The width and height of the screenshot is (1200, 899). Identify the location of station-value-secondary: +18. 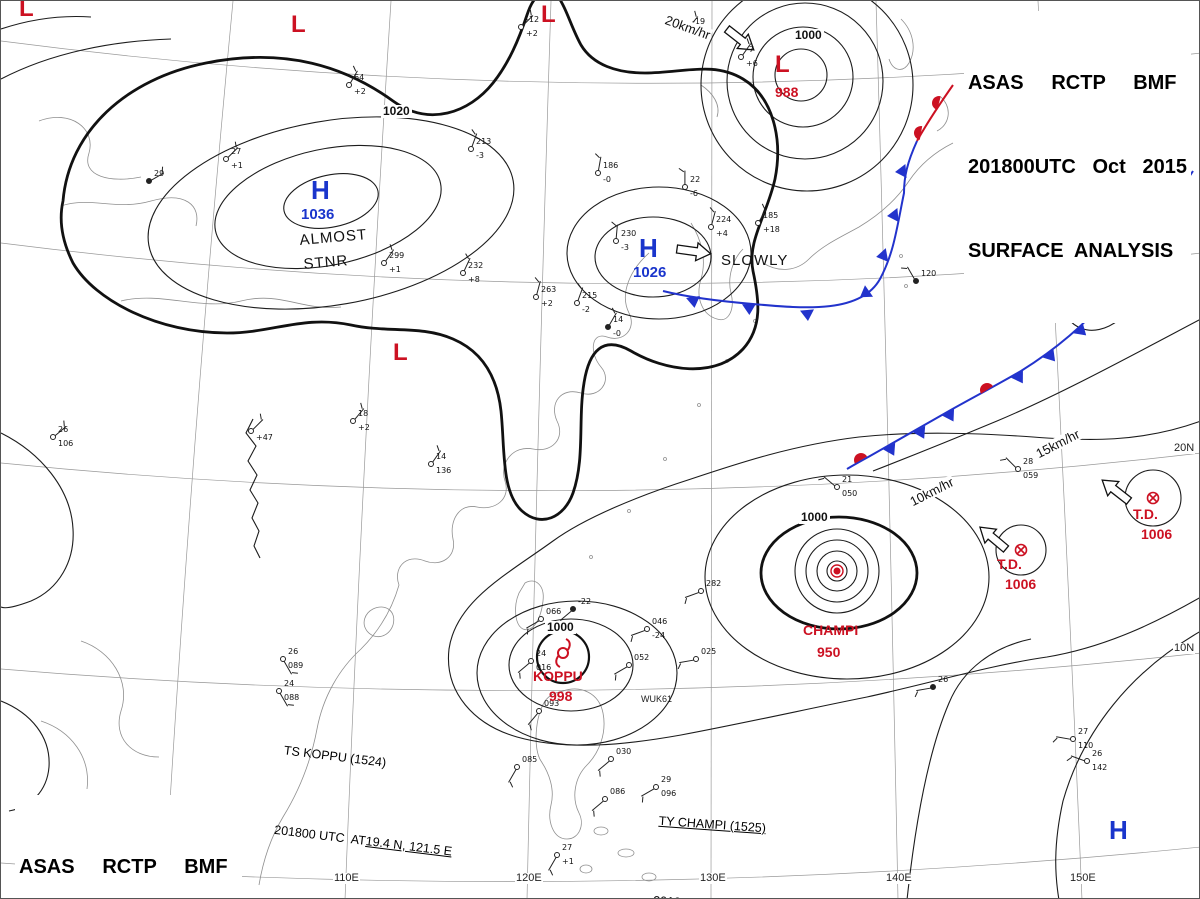
(771, 229).